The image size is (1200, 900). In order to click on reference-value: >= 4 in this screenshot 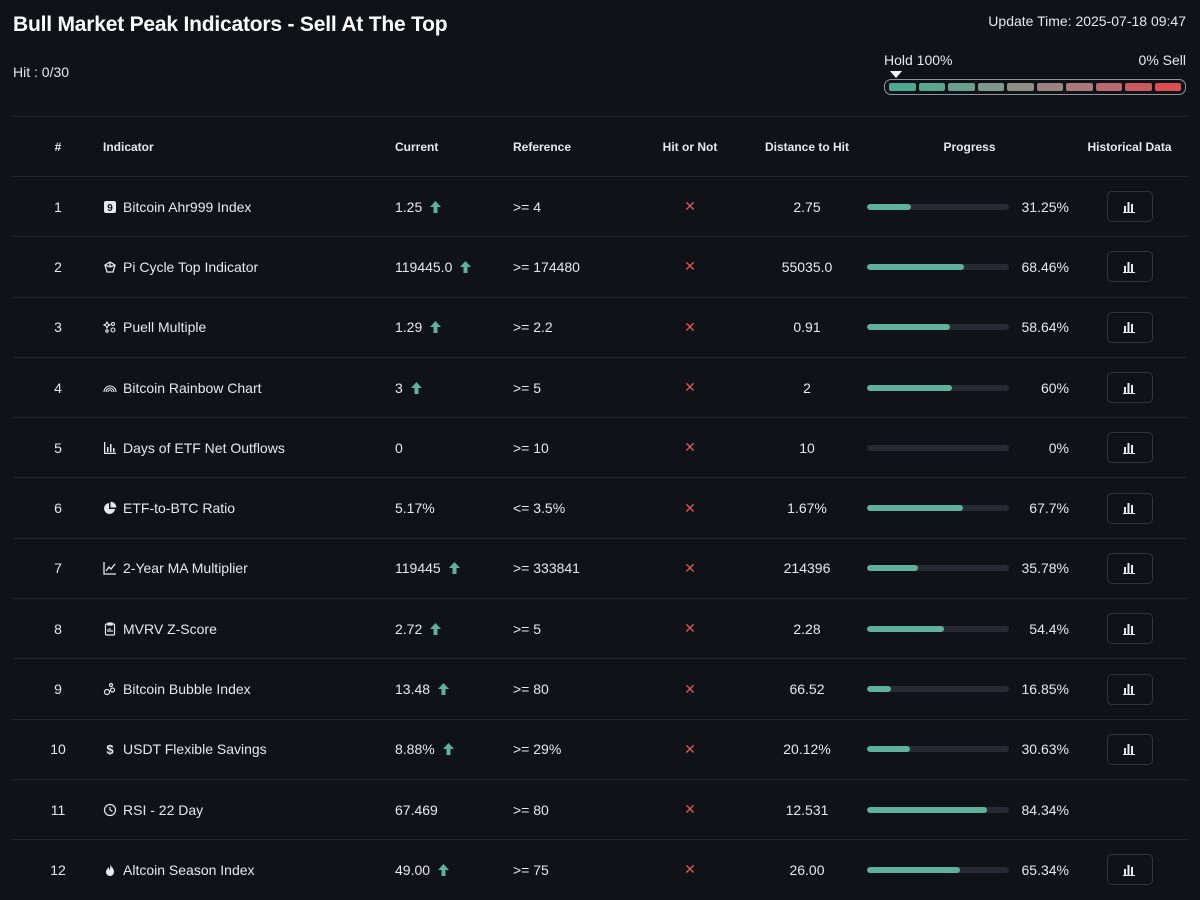, I will do `click(527, 206)`.